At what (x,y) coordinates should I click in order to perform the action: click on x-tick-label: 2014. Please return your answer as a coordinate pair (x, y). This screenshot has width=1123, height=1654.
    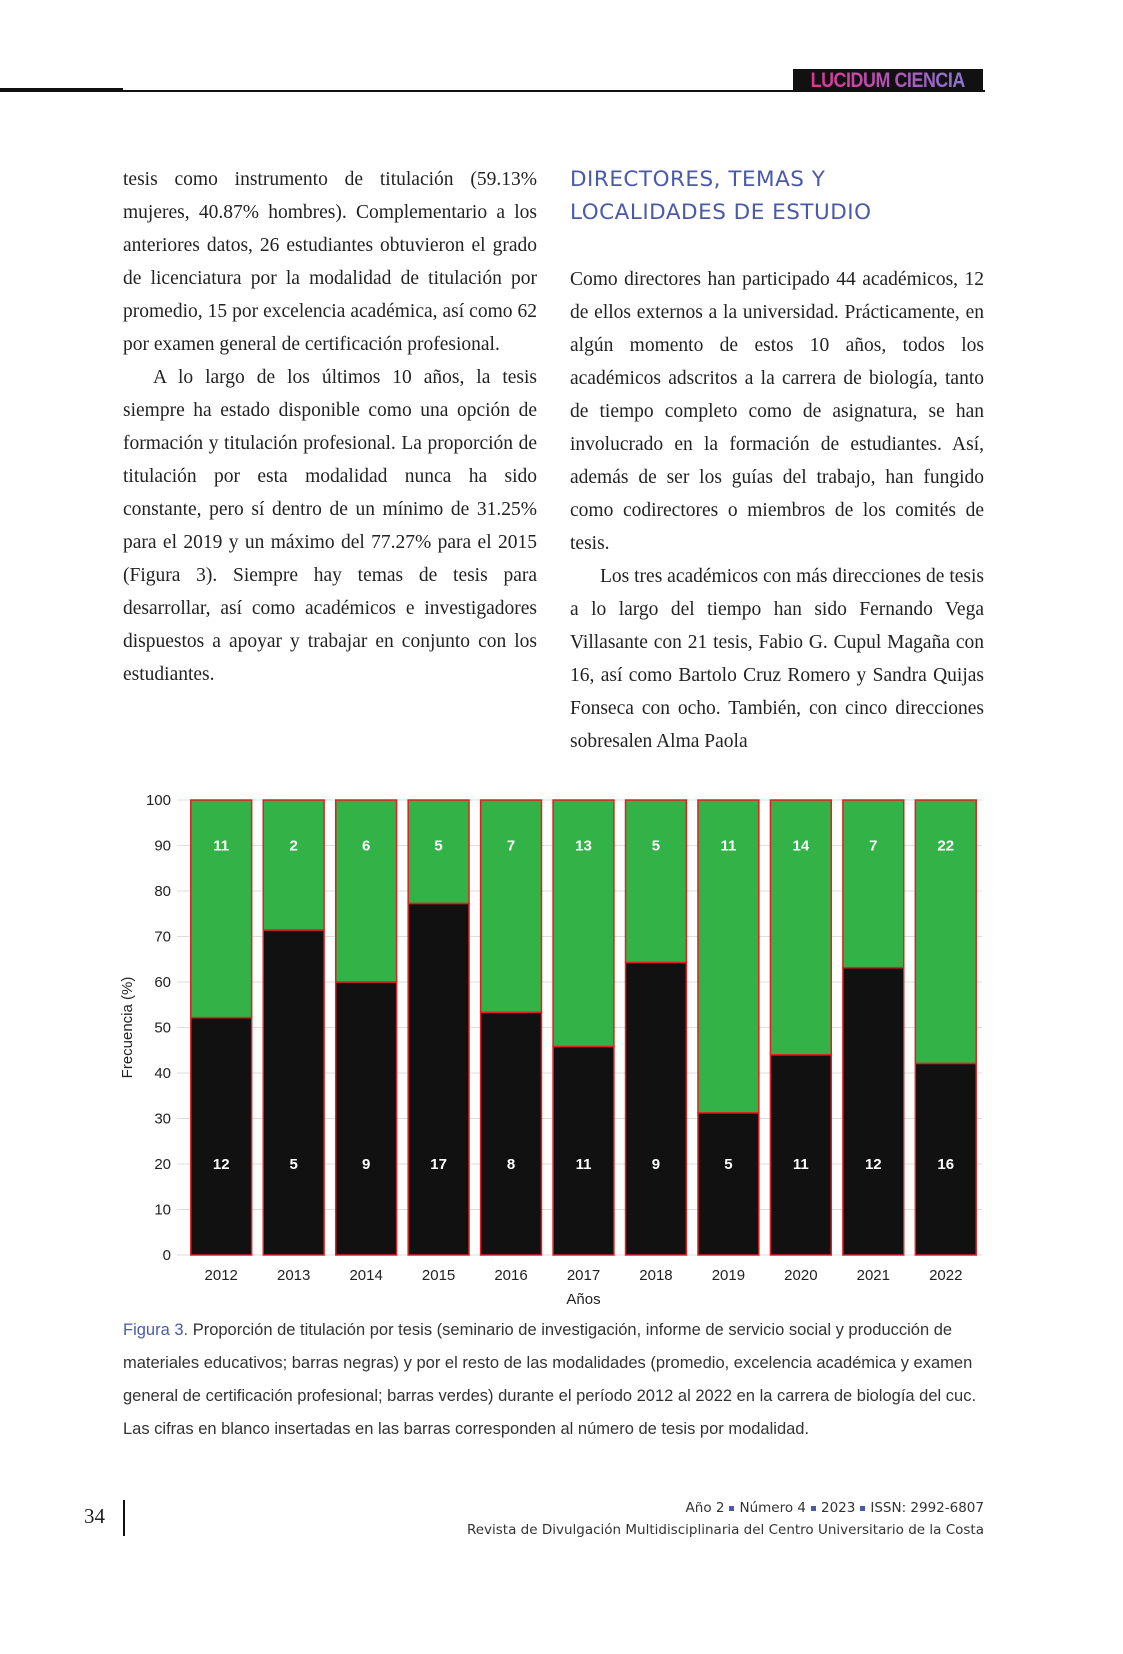
    Looking at the image, I should click on (365, 1275).